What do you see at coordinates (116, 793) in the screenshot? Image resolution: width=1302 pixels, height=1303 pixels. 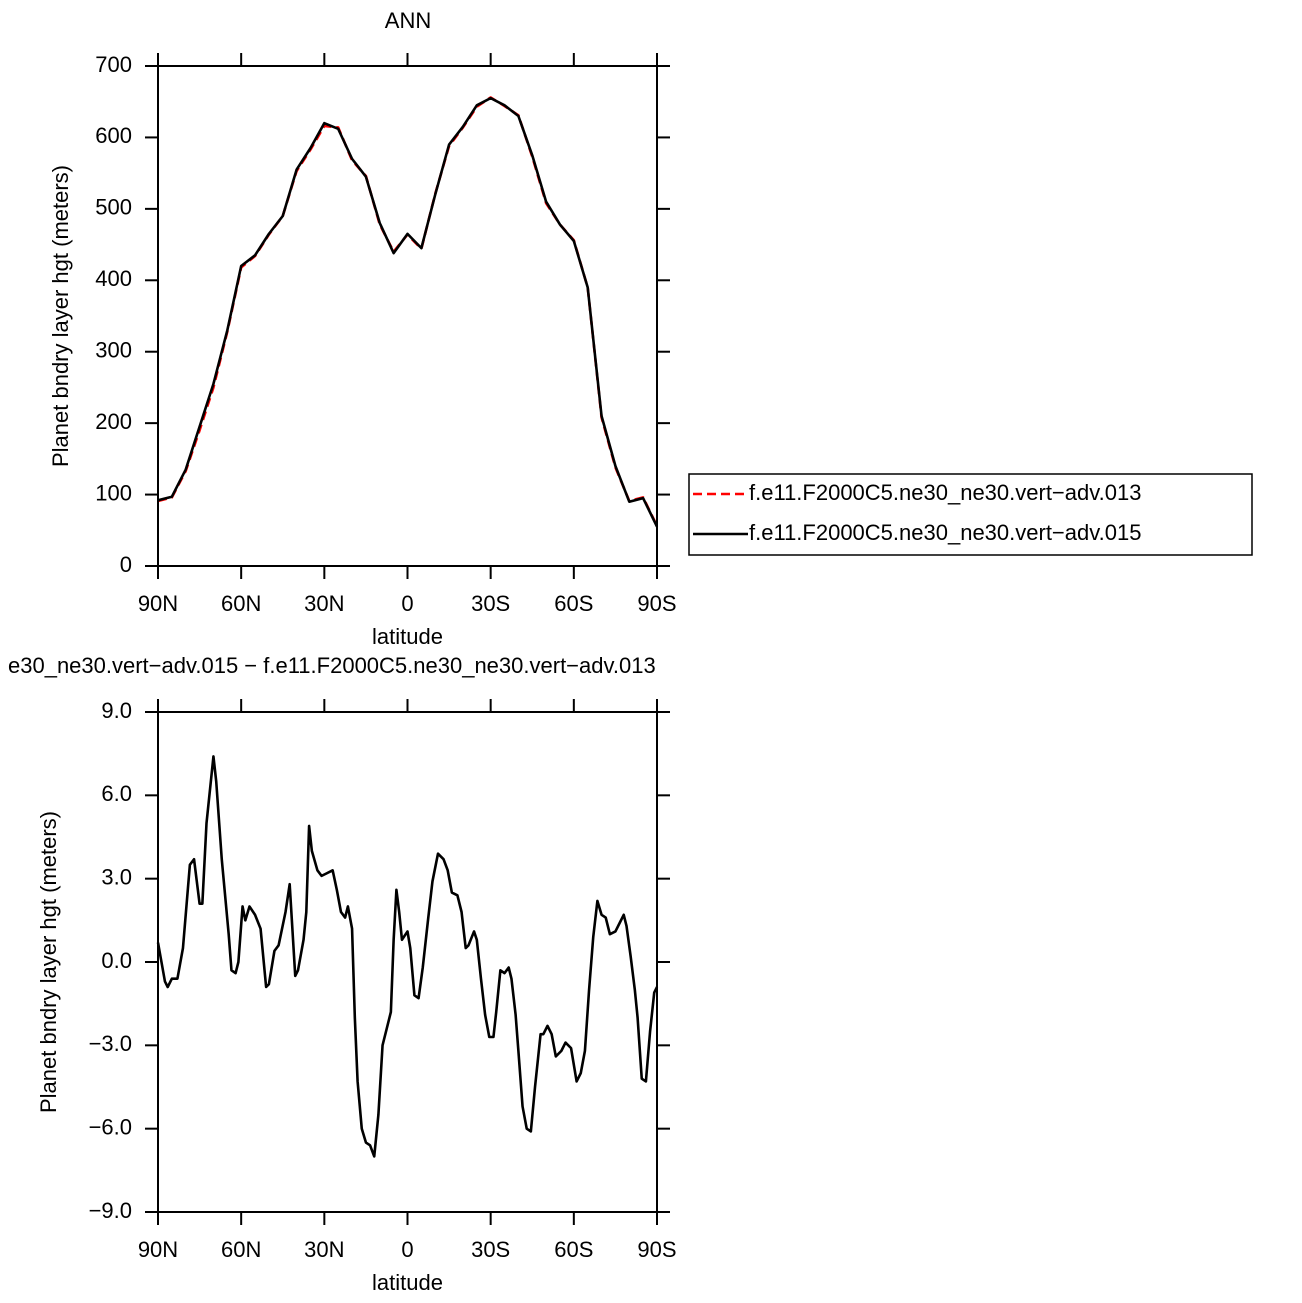 I see `y-tick-label: 6.0` at bounding box center [116, 793].